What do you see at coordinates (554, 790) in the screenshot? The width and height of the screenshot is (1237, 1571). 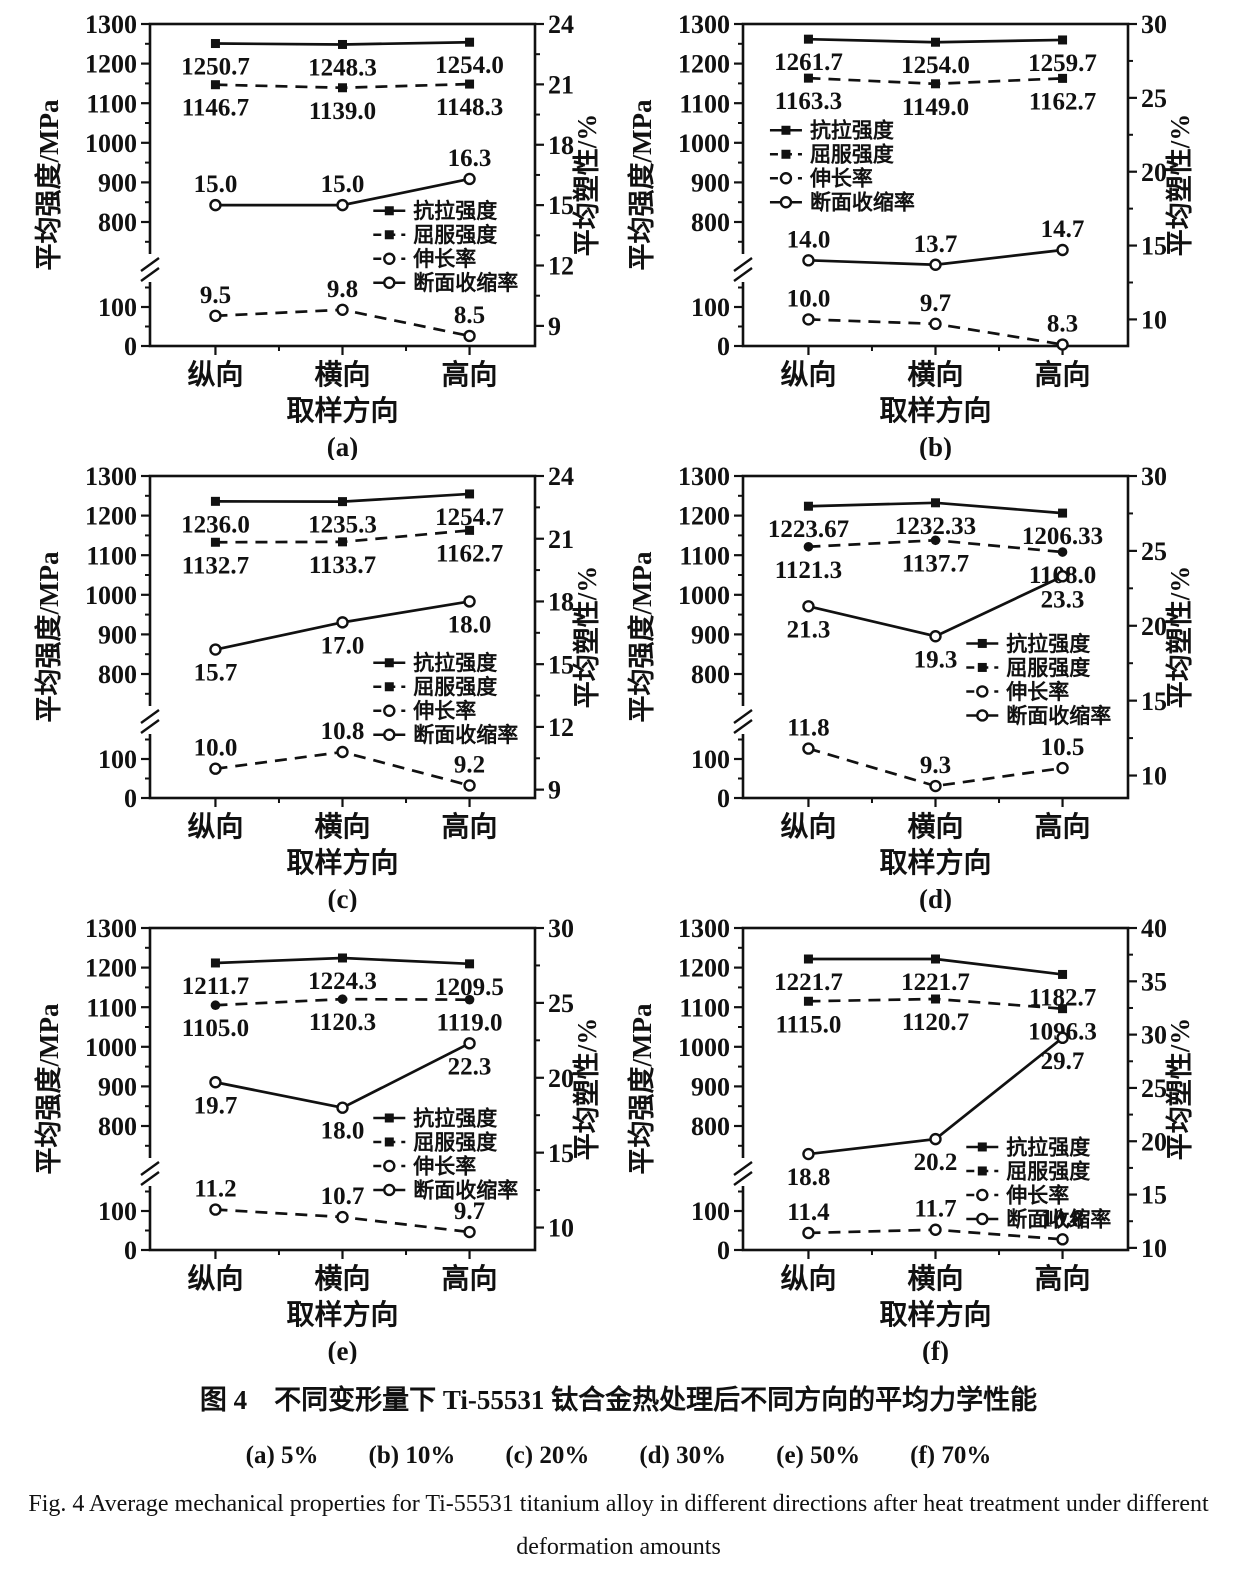 I see `right-tick-label: 9` at bounding box center [554, 790].